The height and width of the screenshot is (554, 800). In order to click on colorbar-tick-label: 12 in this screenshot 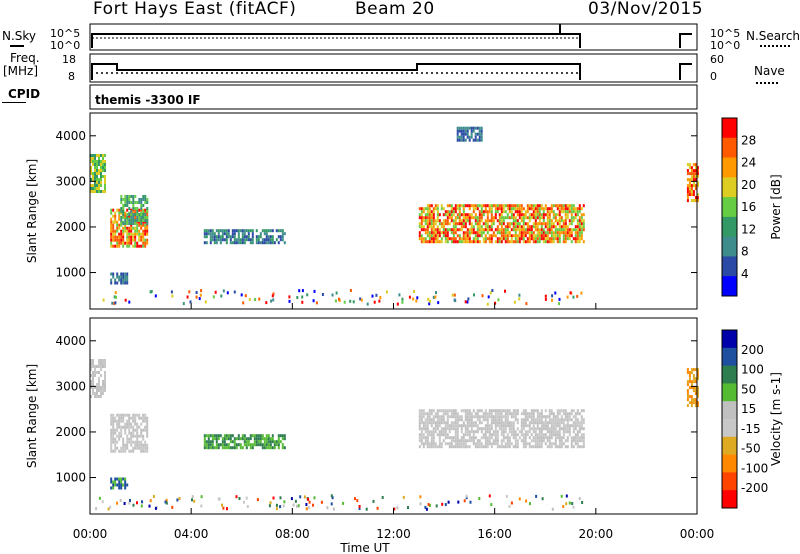, I will do `click(748, 229)`.